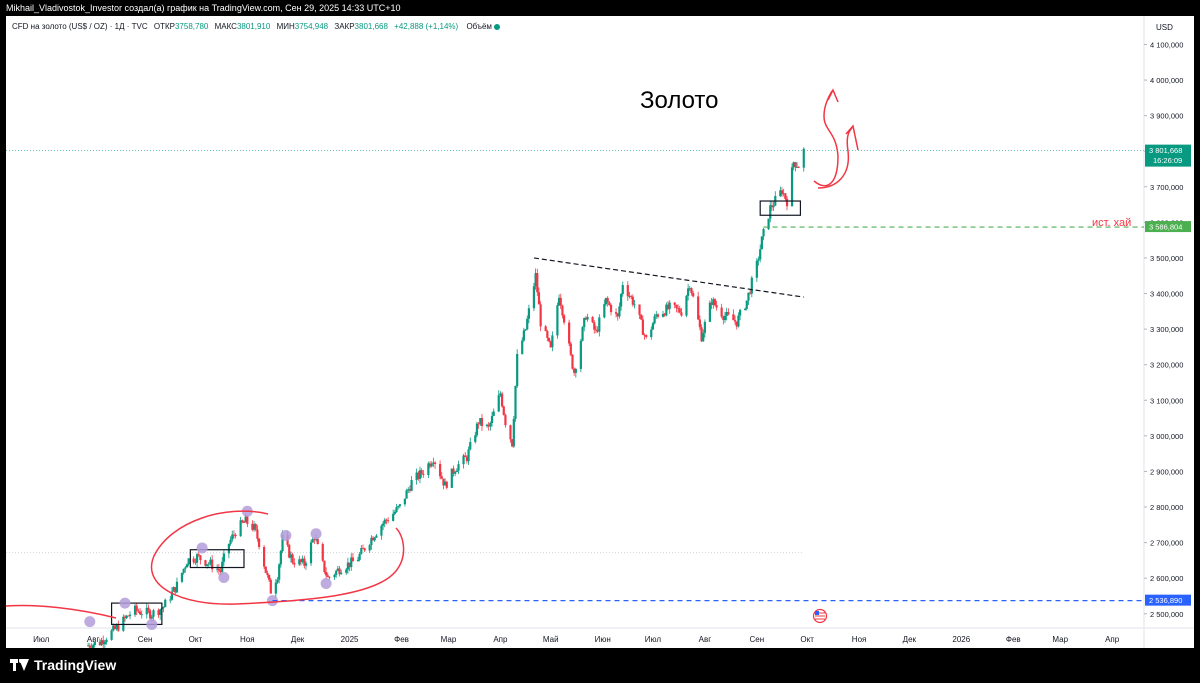 This screenshot has width=1200, height=683. Describe the element at coordinates (910, 639) in the screenshot. I see `x-tick-label: Дек` at that location.